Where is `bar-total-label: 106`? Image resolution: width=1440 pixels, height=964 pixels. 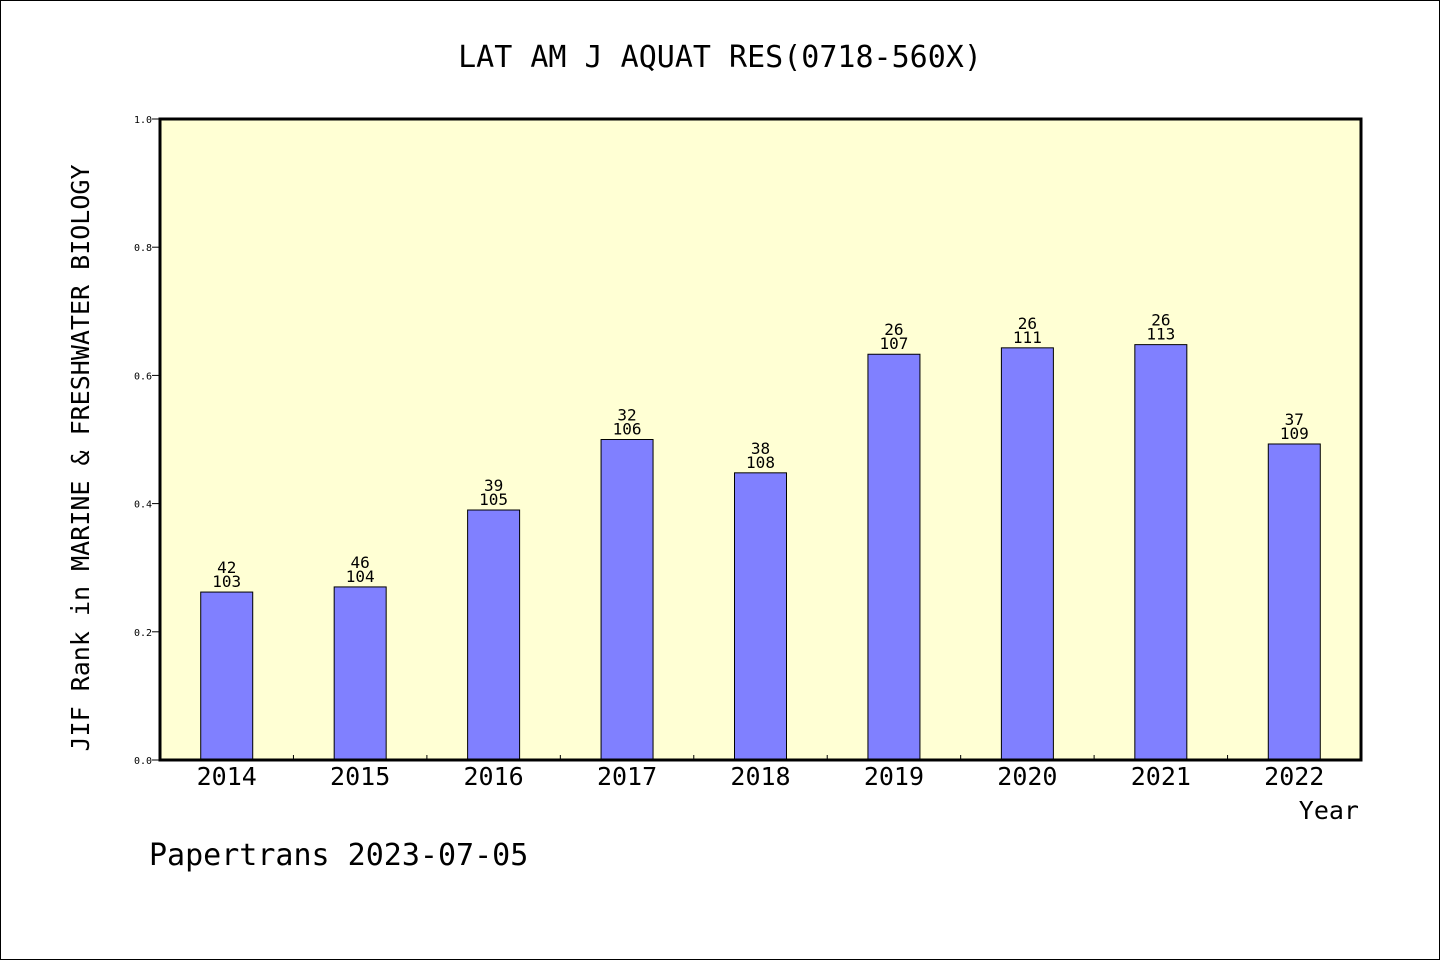
bar-total-label: 106 is located at coordinates (627, 429).